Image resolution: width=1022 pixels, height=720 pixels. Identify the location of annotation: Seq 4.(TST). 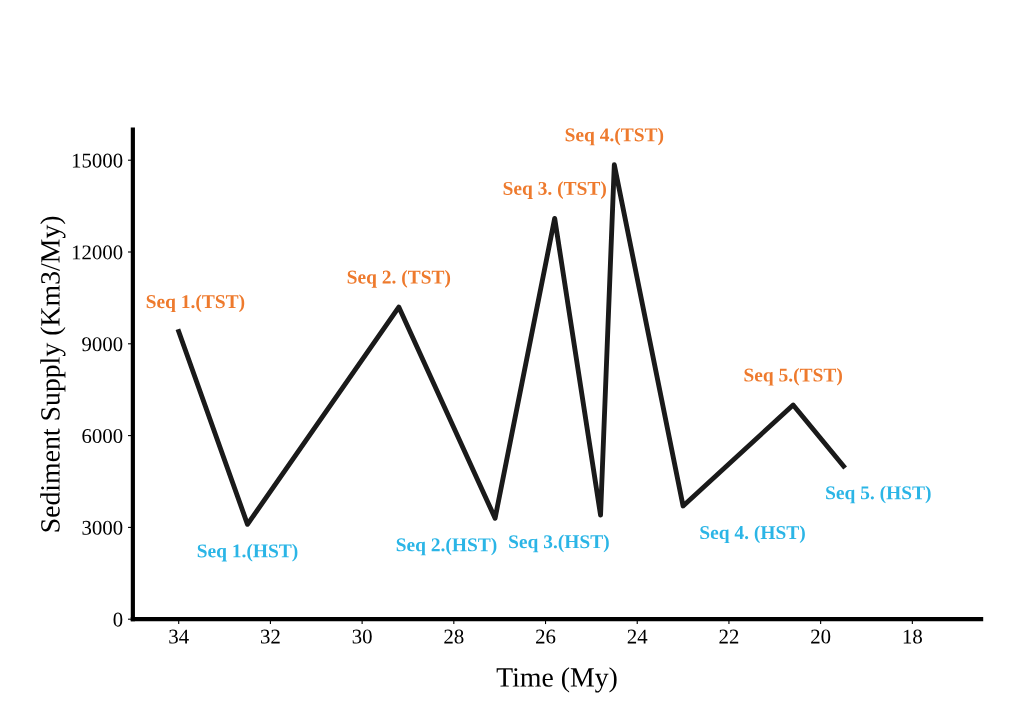
(614, 136).